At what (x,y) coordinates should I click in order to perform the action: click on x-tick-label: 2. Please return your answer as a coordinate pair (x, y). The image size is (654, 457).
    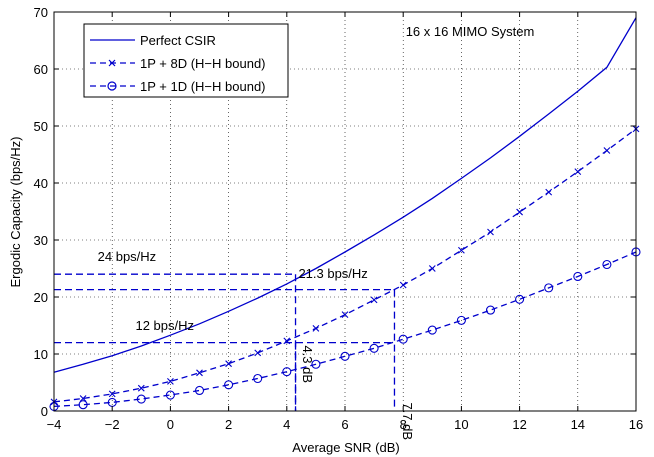
    Looking at the image, I should click on (228, 424).